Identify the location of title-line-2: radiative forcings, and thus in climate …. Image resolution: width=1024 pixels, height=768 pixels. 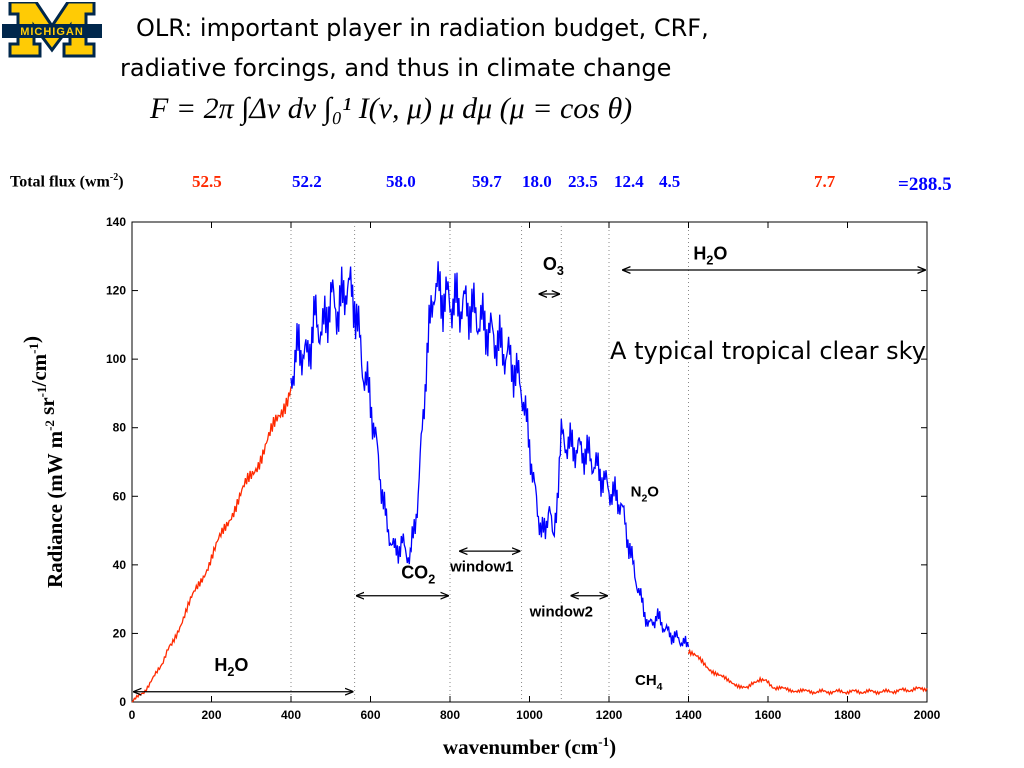
(396, 68).